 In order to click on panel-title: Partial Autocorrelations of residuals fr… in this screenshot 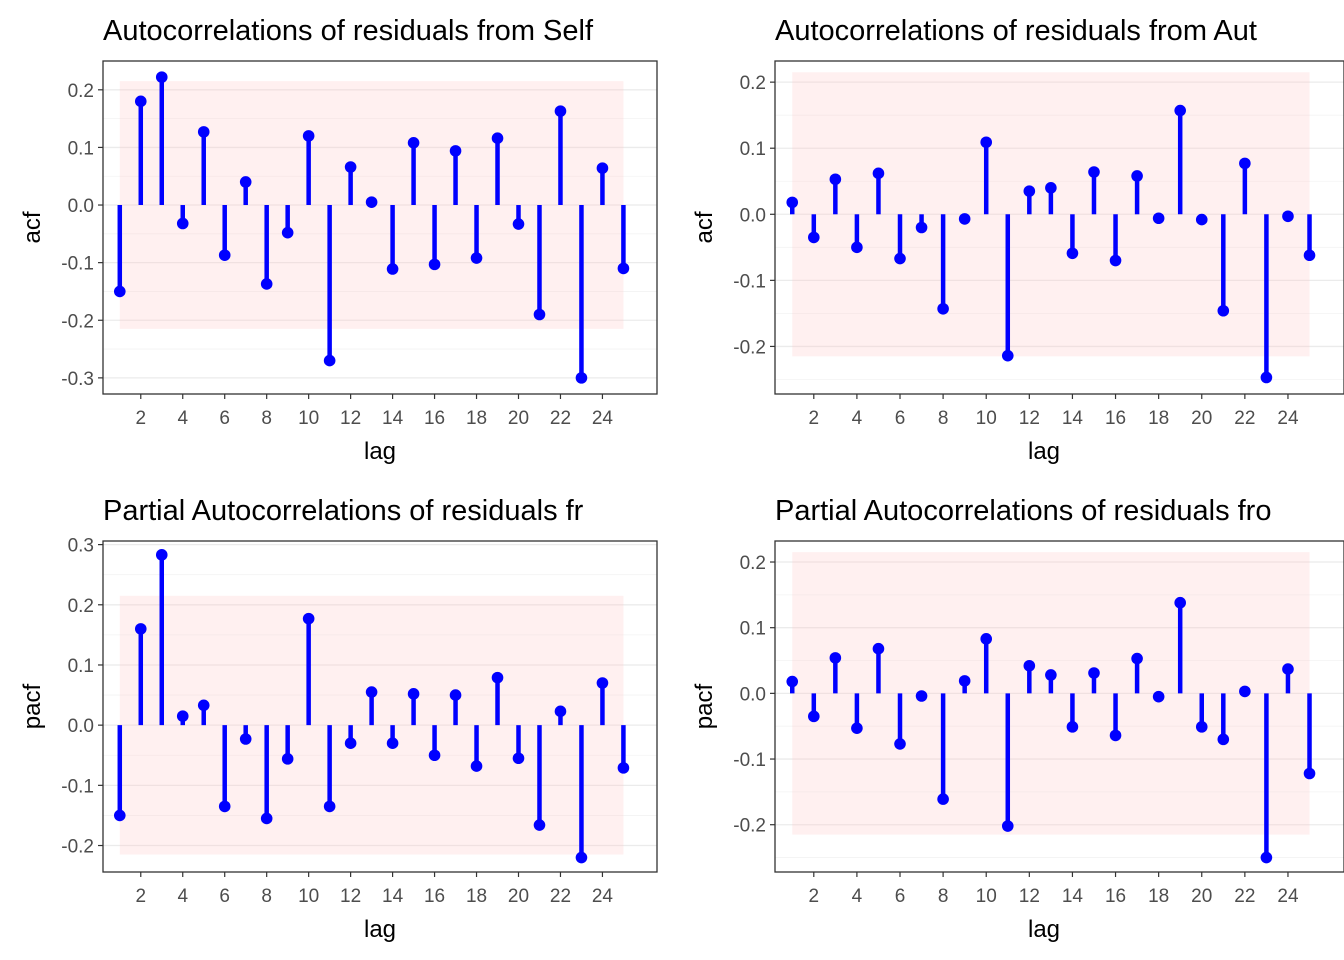, I will do `click(1023, 511)`.